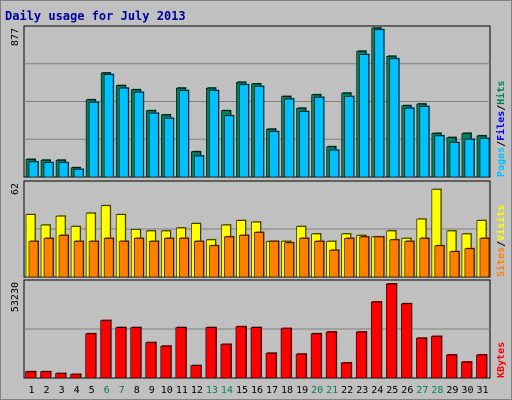  What do you see at coordinates (362, 390) in the screenshot?
I see `day-label: 23` at bounding box center [362, 390].